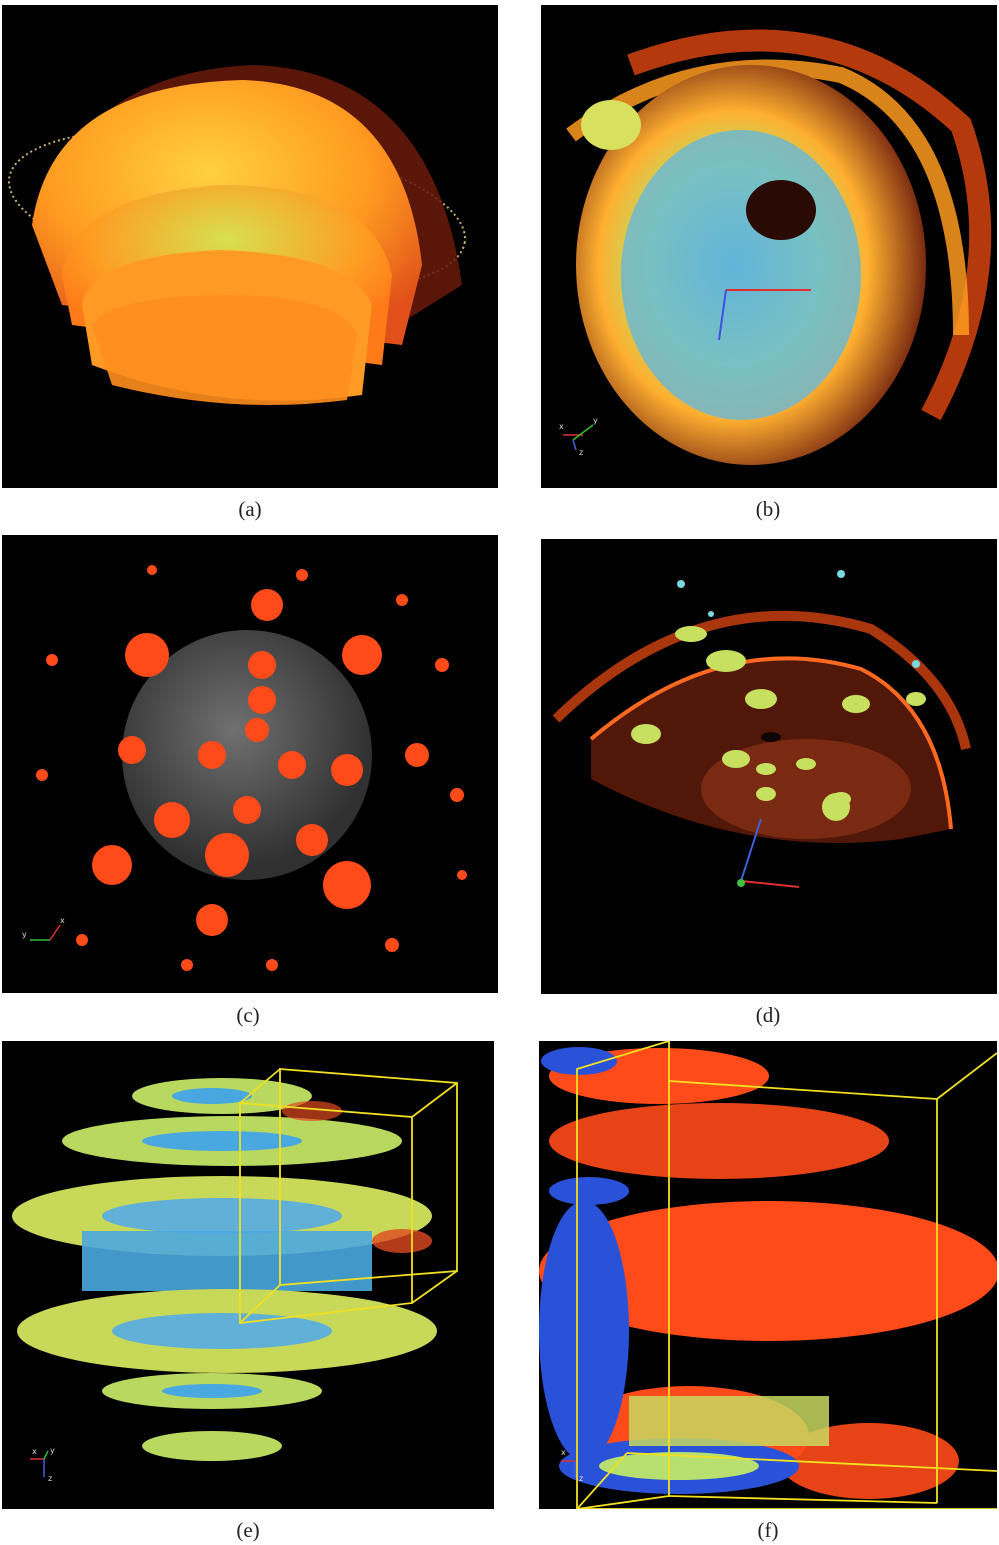 Image resolution: width=999 pixels, height=1545 pixels. I want to click on bounding-box, so click(348, 1196).